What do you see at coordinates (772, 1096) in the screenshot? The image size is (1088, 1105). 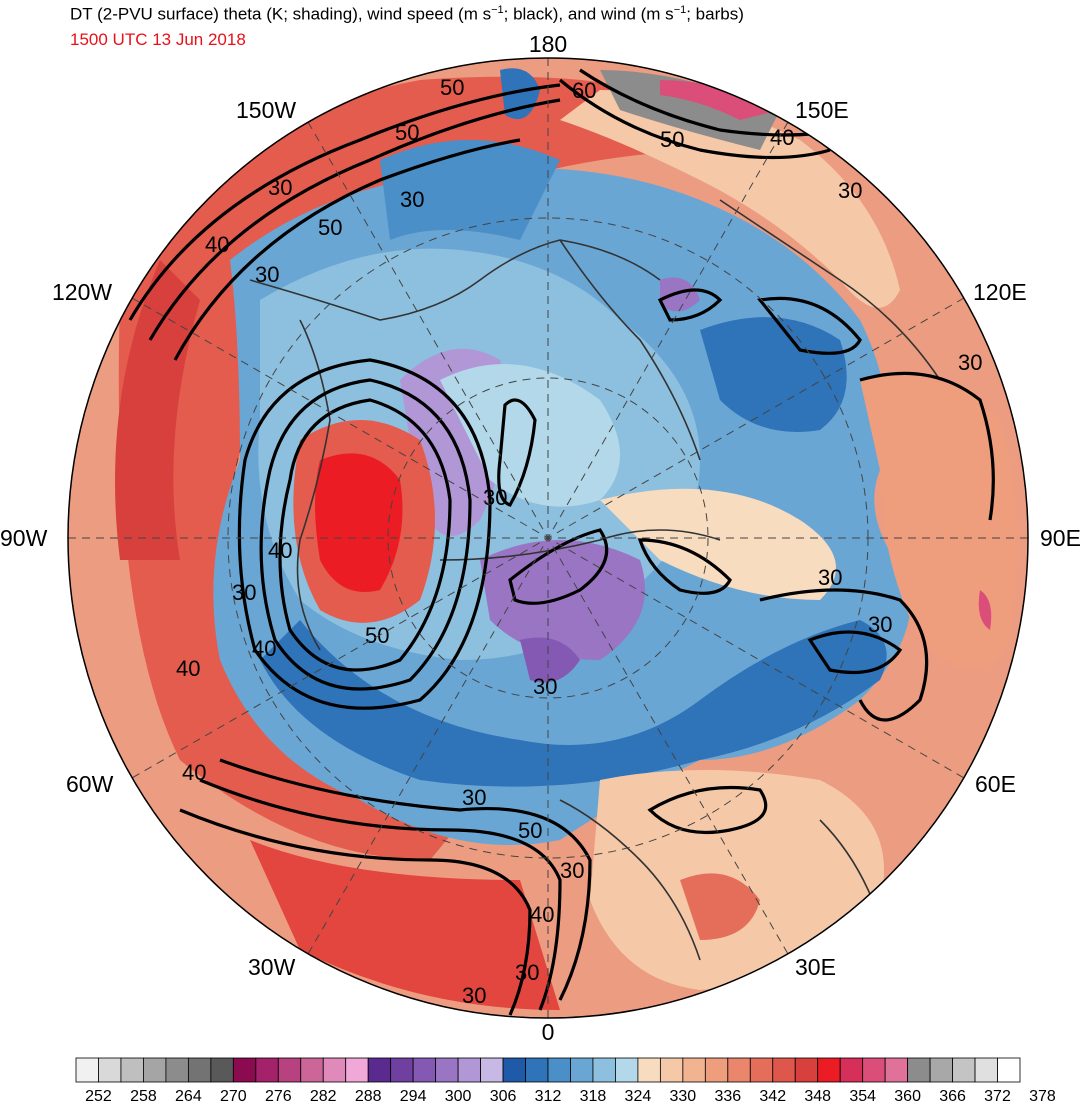 I see `colorbar-tick-label: 342` at bounding box center [772, 1096].